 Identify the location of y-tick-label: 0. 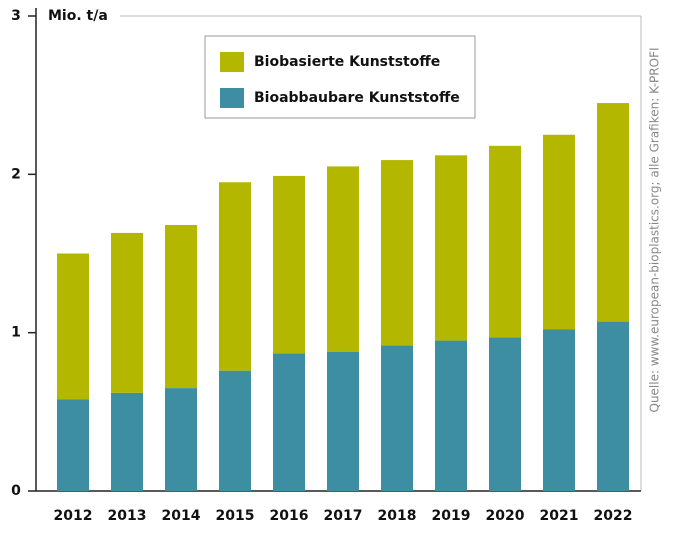
(16, 491).